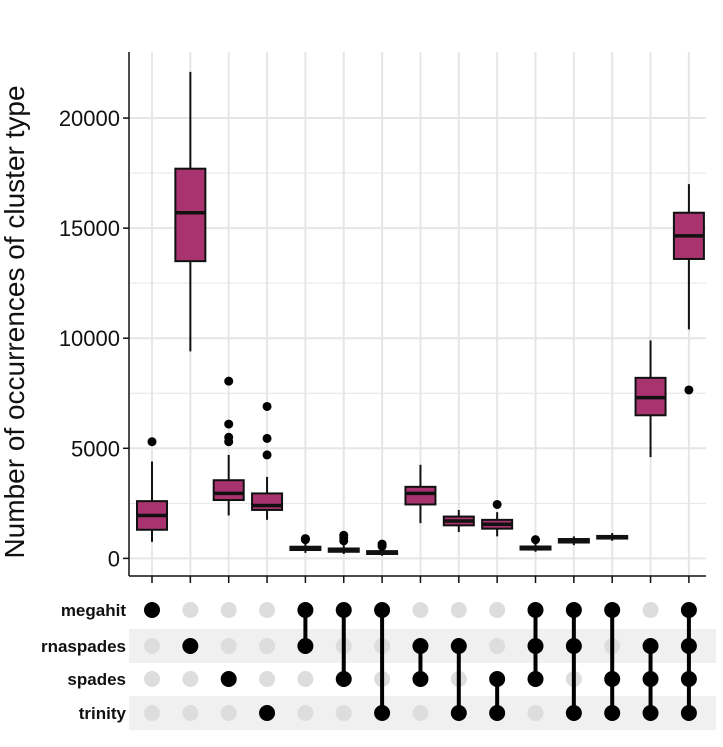 The width and height of the screenshot is (723, 747). Describe the element at coordinates (89, 228) in the screenshot. I see `y-tick-label: 15000` at that location.